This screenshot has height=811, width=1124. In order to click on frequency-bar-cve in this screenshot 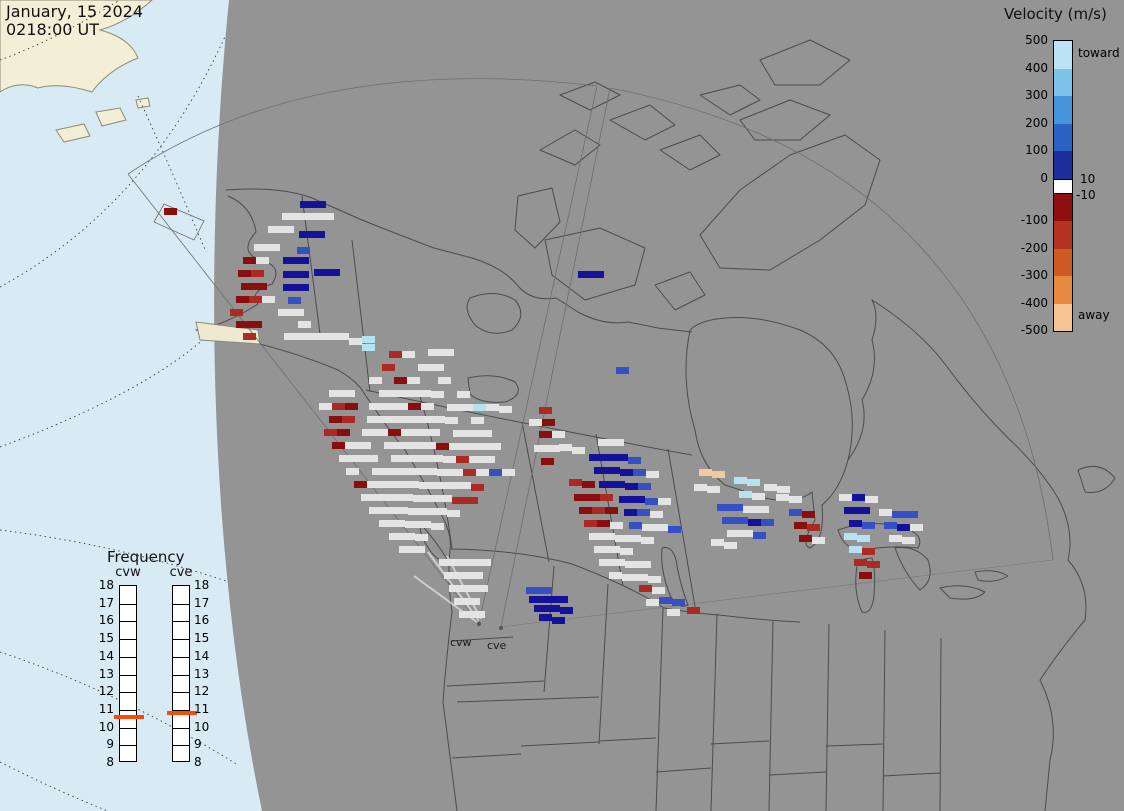, I will do `click(182, 673)`.